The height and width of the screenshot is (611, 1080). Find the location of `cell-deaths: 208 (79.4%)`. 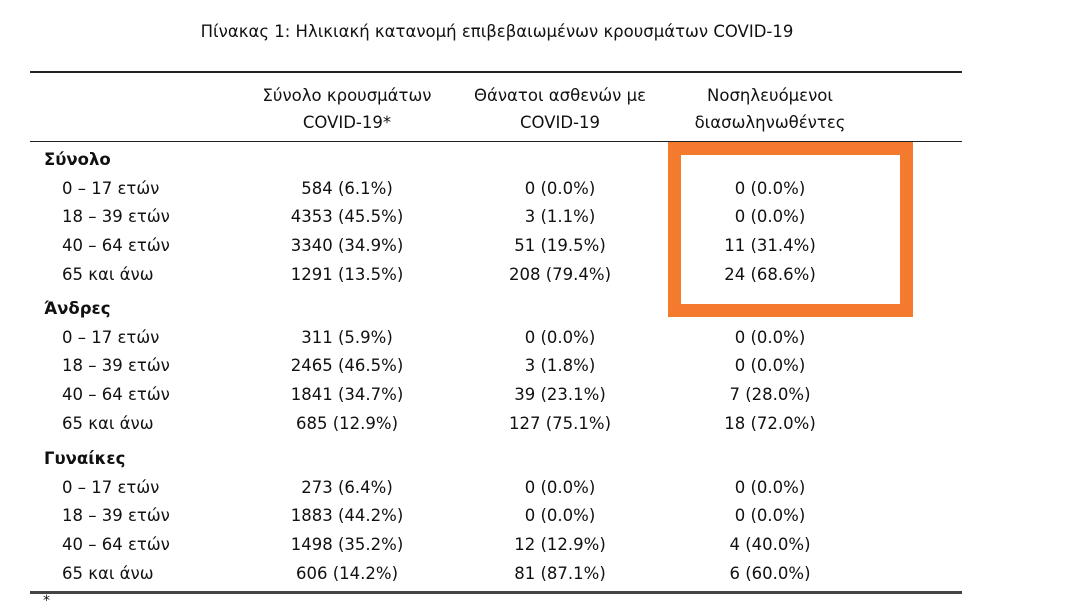

cell-deaths: 208 (79.4%) is located at coordinates (560, 274).